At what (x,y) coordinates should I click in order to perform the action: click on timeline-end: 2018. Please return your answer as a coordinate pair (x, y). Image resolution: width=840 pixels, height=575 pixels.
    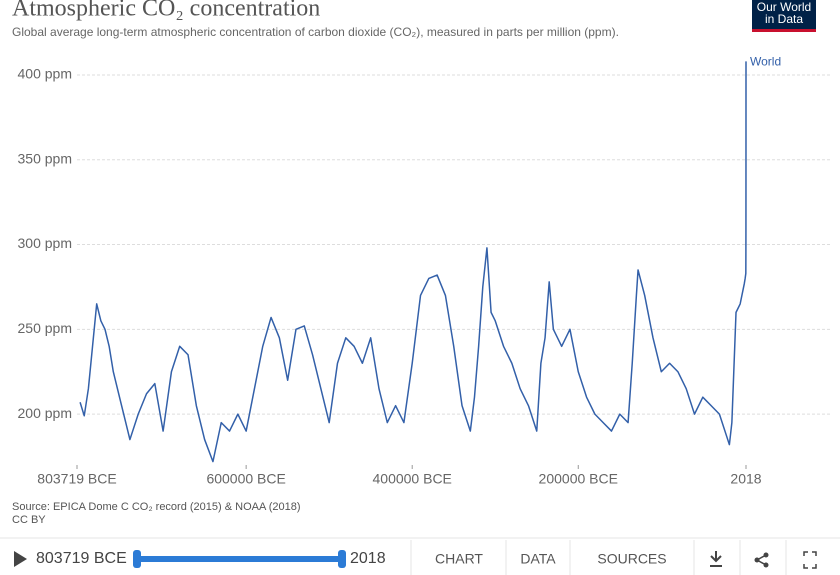
    Looking at the image, I should click on (368, 558).